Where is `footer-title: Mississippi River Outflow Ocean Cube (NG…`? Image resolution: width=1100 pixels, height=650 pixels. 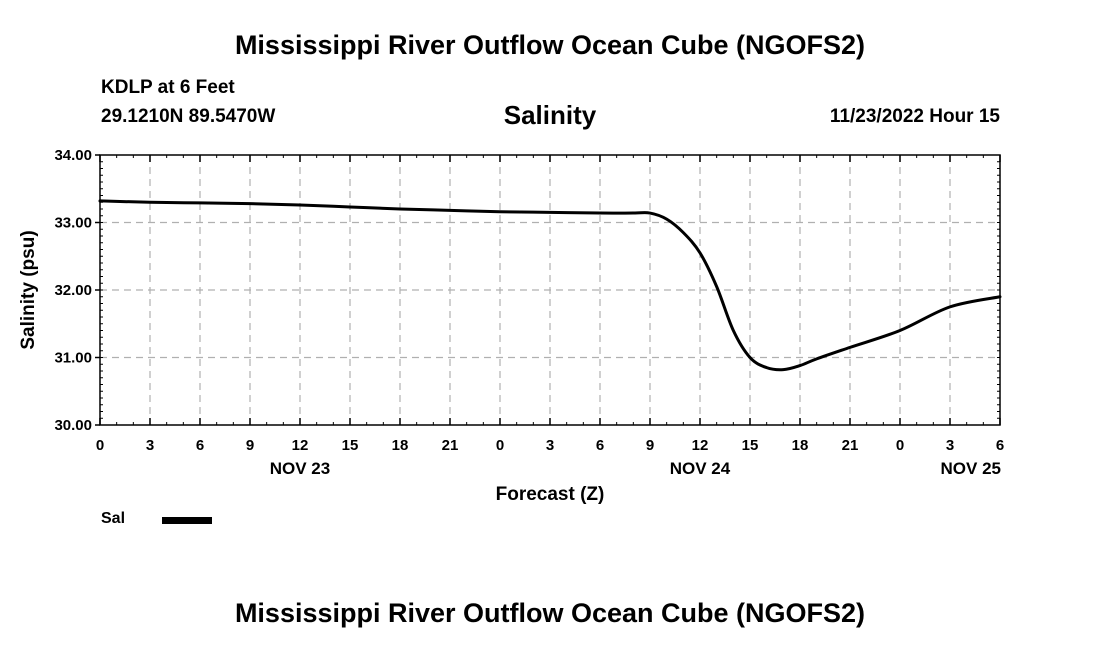 footer-title: Mississippi River Outflow Ocean Cube (NG… is located at coordinates (550, 613).